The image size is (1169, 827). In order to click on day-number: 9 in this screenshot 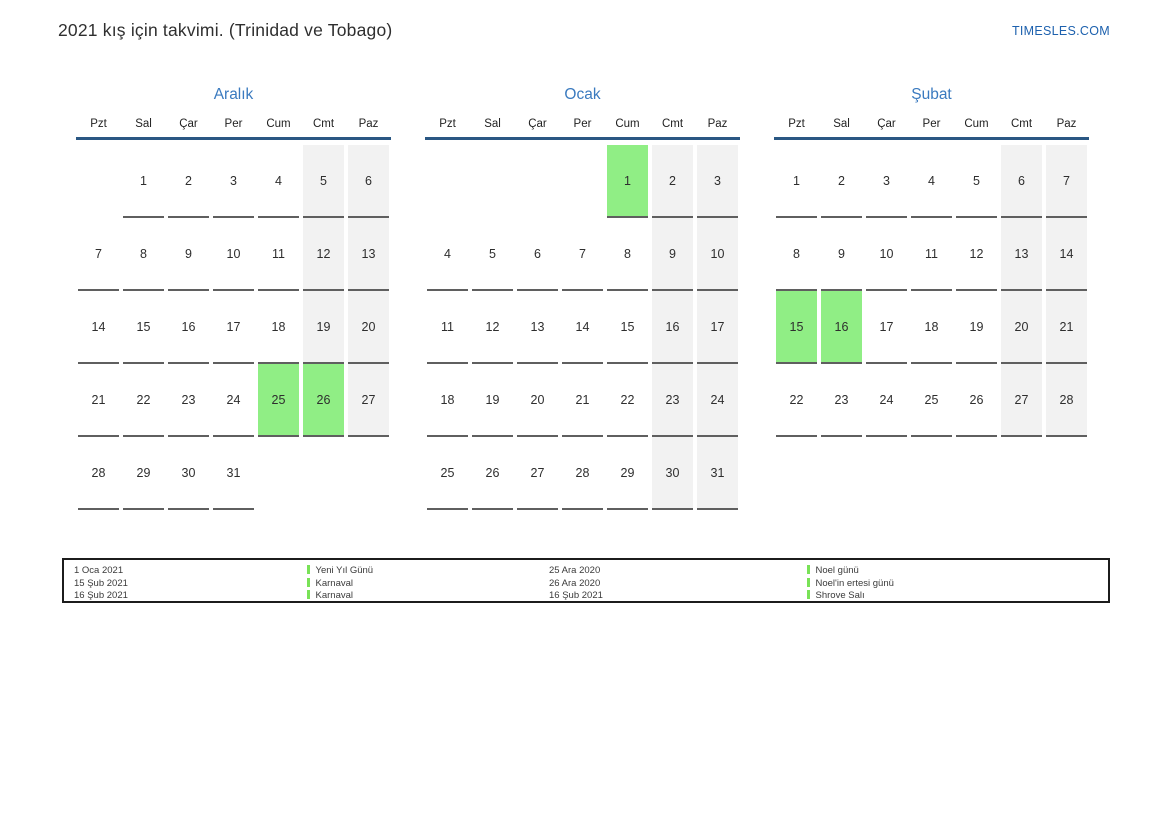, I will do `click(672, 254)`.